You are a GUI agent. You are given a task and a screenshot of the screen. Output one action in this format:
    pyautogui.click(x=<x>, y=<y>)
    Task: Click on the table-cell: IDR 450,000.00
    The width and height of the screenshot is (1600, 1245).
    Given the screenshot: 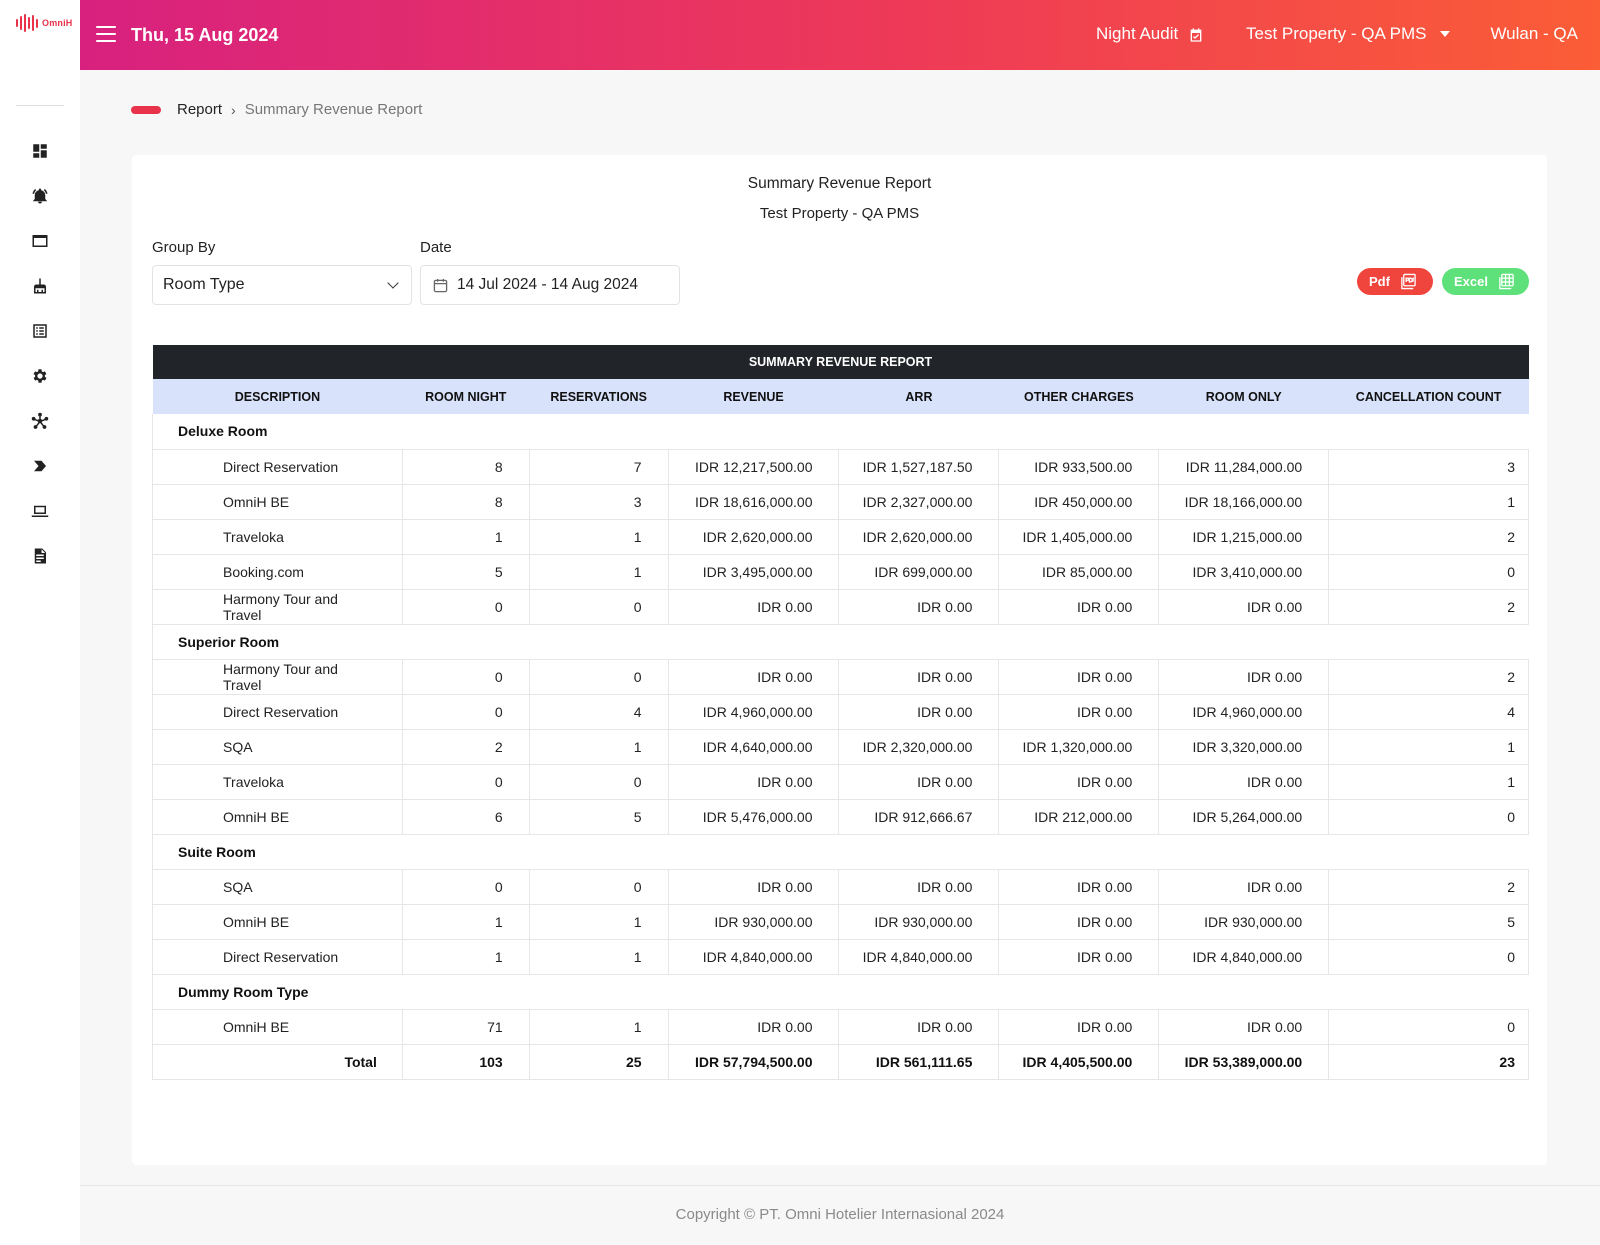 What is the action you would take?
    pyautogui.click(x=1079, y=502)
    